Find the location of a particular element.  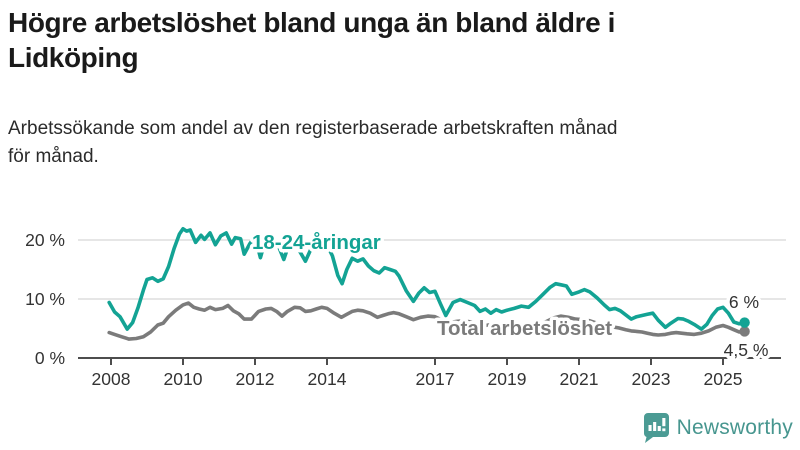

x-axis-label-2012: 2012 is located at coordinates (255, 379).